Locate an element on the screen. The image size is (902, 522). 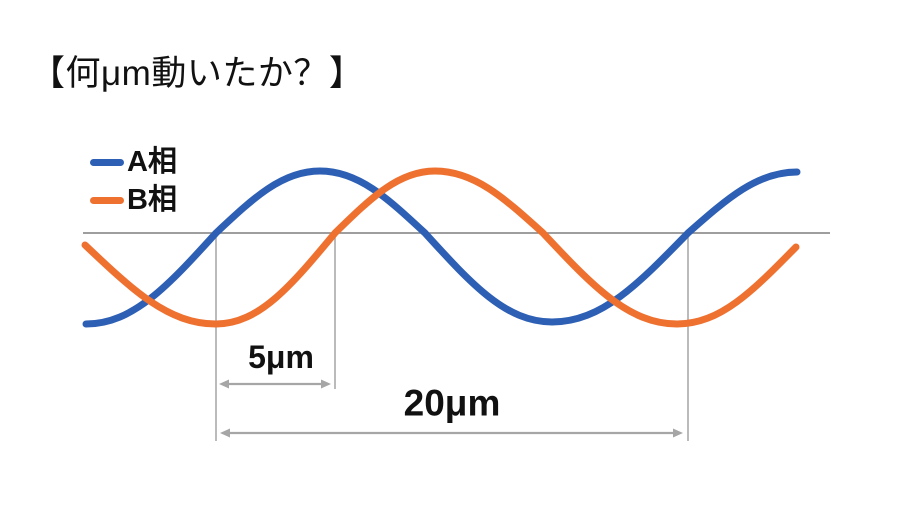
legend-label-phase-b: B相 is located at coordinates (152, 199).